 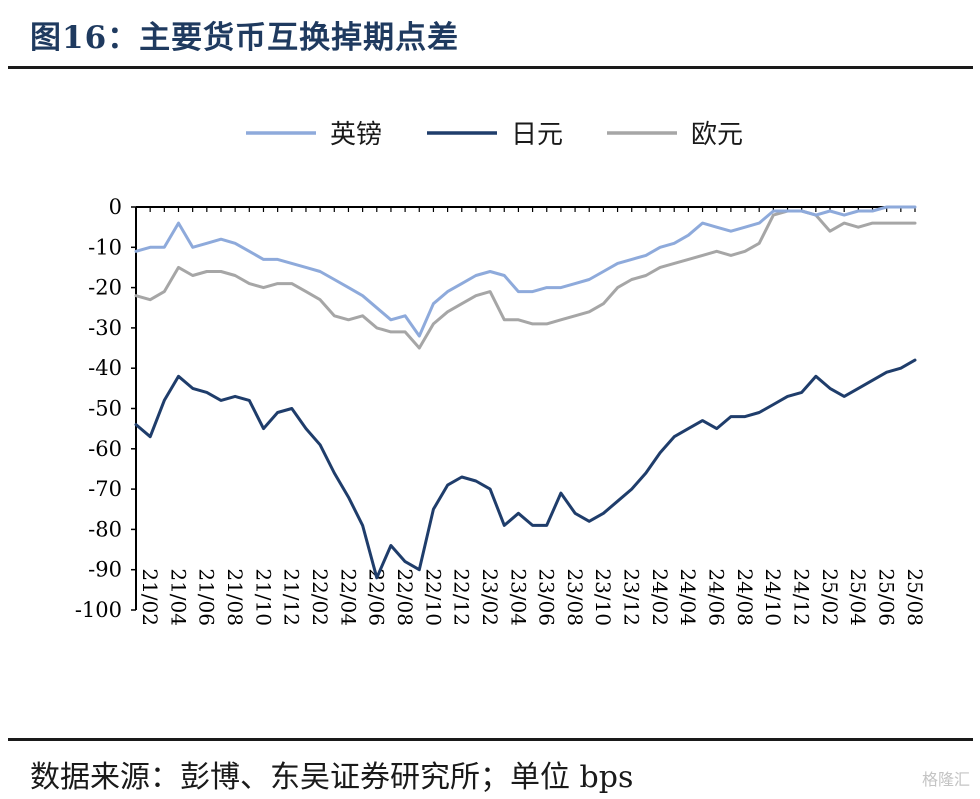 What do you see at coordinates (105, 368) in the screenshot?
I see `y-tick-label: -40` at bounding box center [105, 368].